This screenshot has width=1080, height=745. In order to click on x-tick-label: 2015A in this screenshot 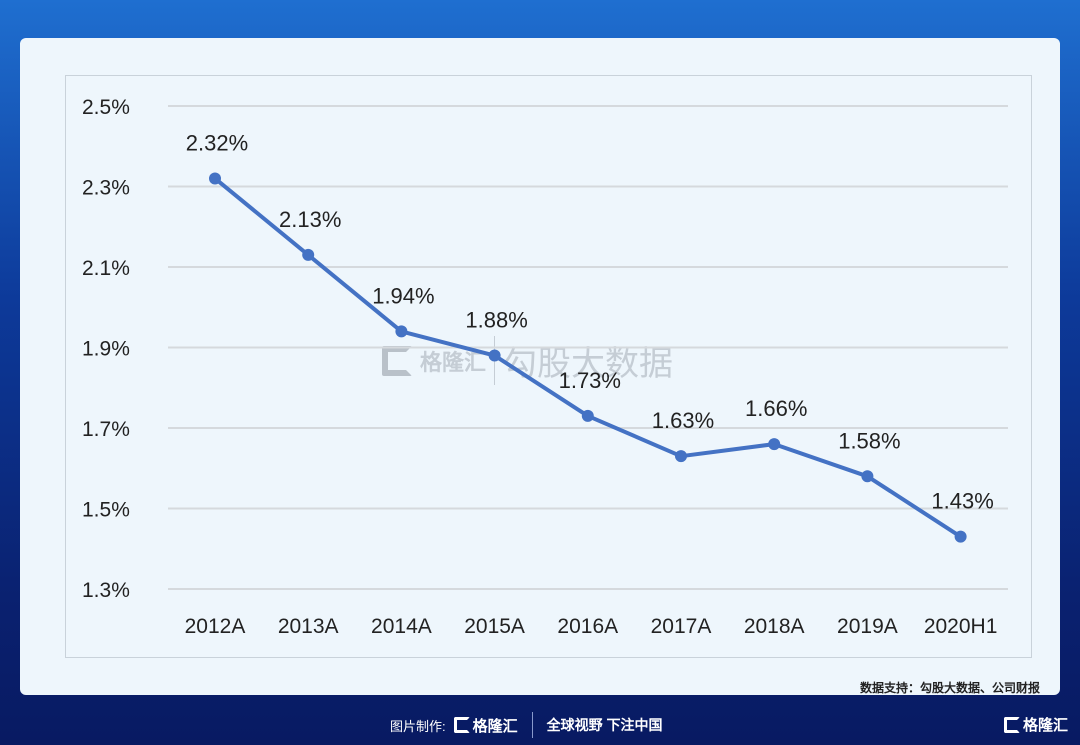, I will do `click(494, 626)`.